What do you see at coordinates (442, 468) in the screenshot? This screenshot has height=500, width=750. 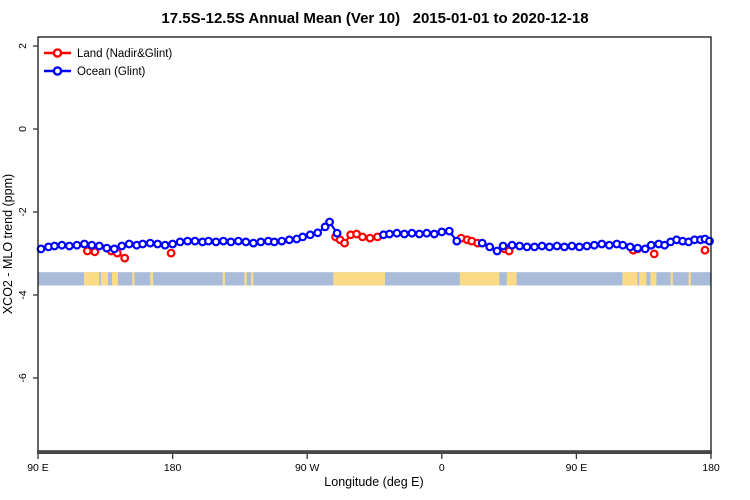 I see `x-axis-tick-label: 0` at bounding box center [442, 468].